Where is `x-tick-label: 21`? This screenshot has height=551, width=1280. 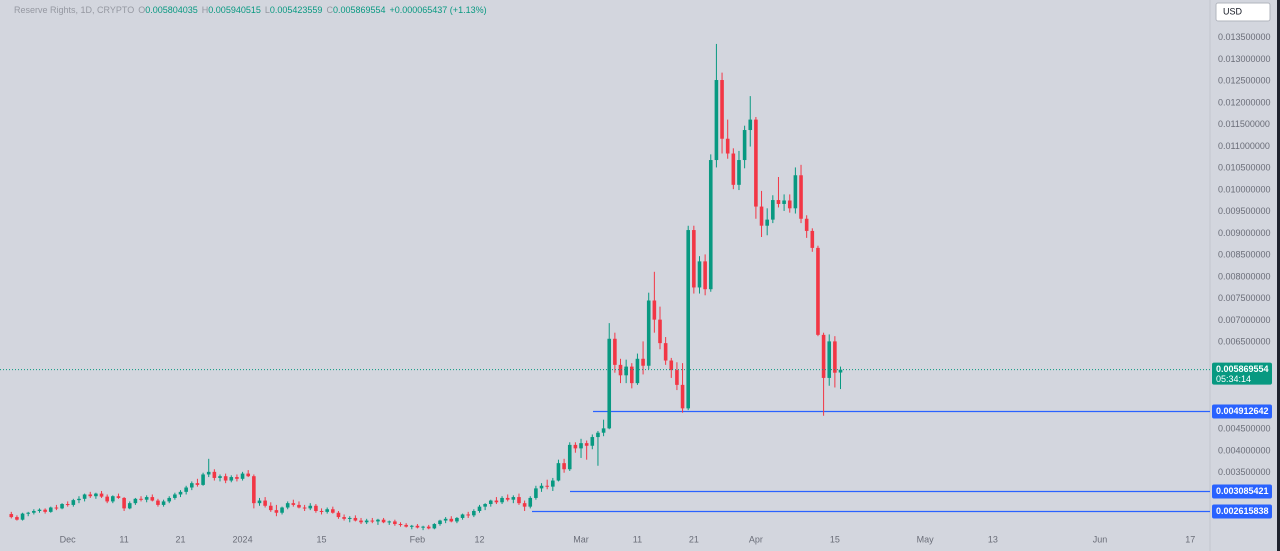
x-tick-label: 21 is located at coordinates (181, 539).